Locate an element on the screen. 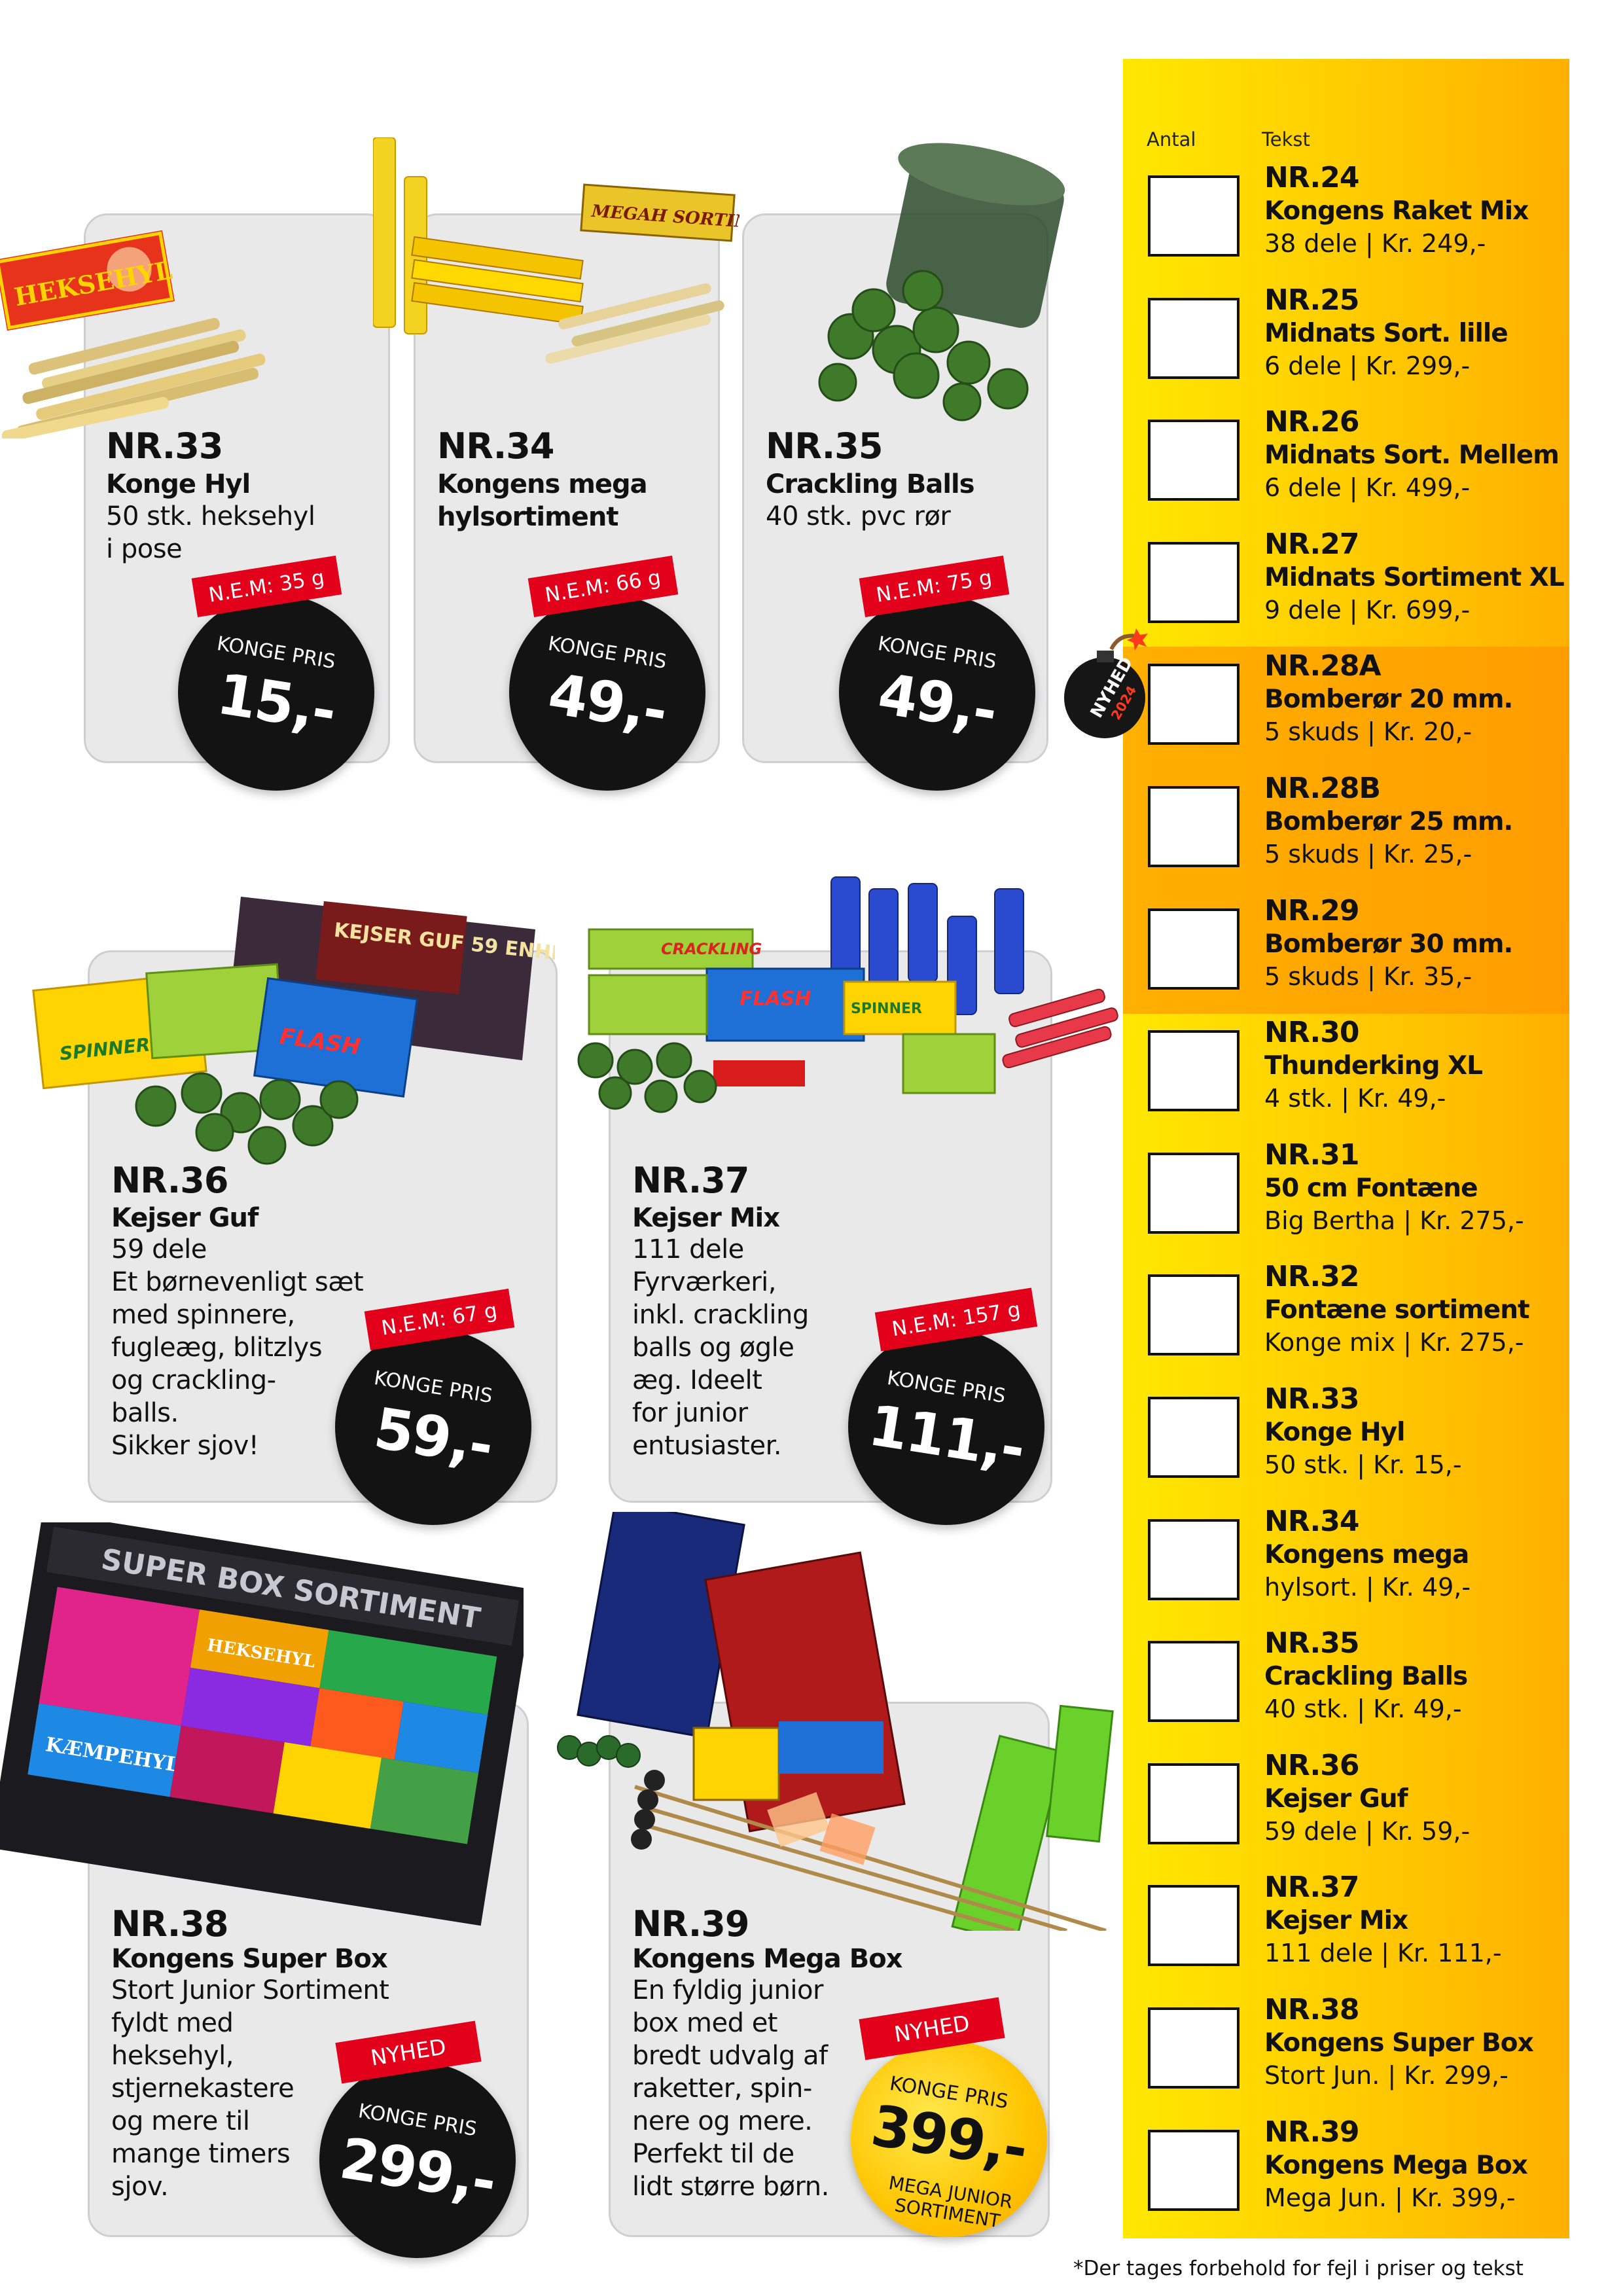  order-row-info: 50 stk. | Kr. 15,- is located at coordinates (1363, 1464).